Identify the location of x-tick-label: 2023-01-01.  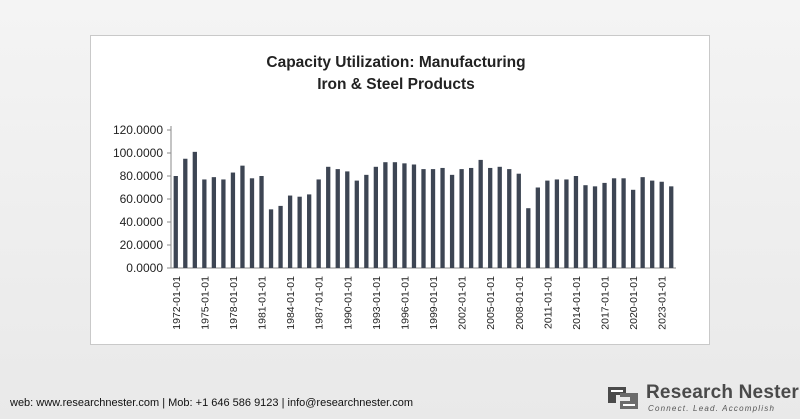
(663, 303).